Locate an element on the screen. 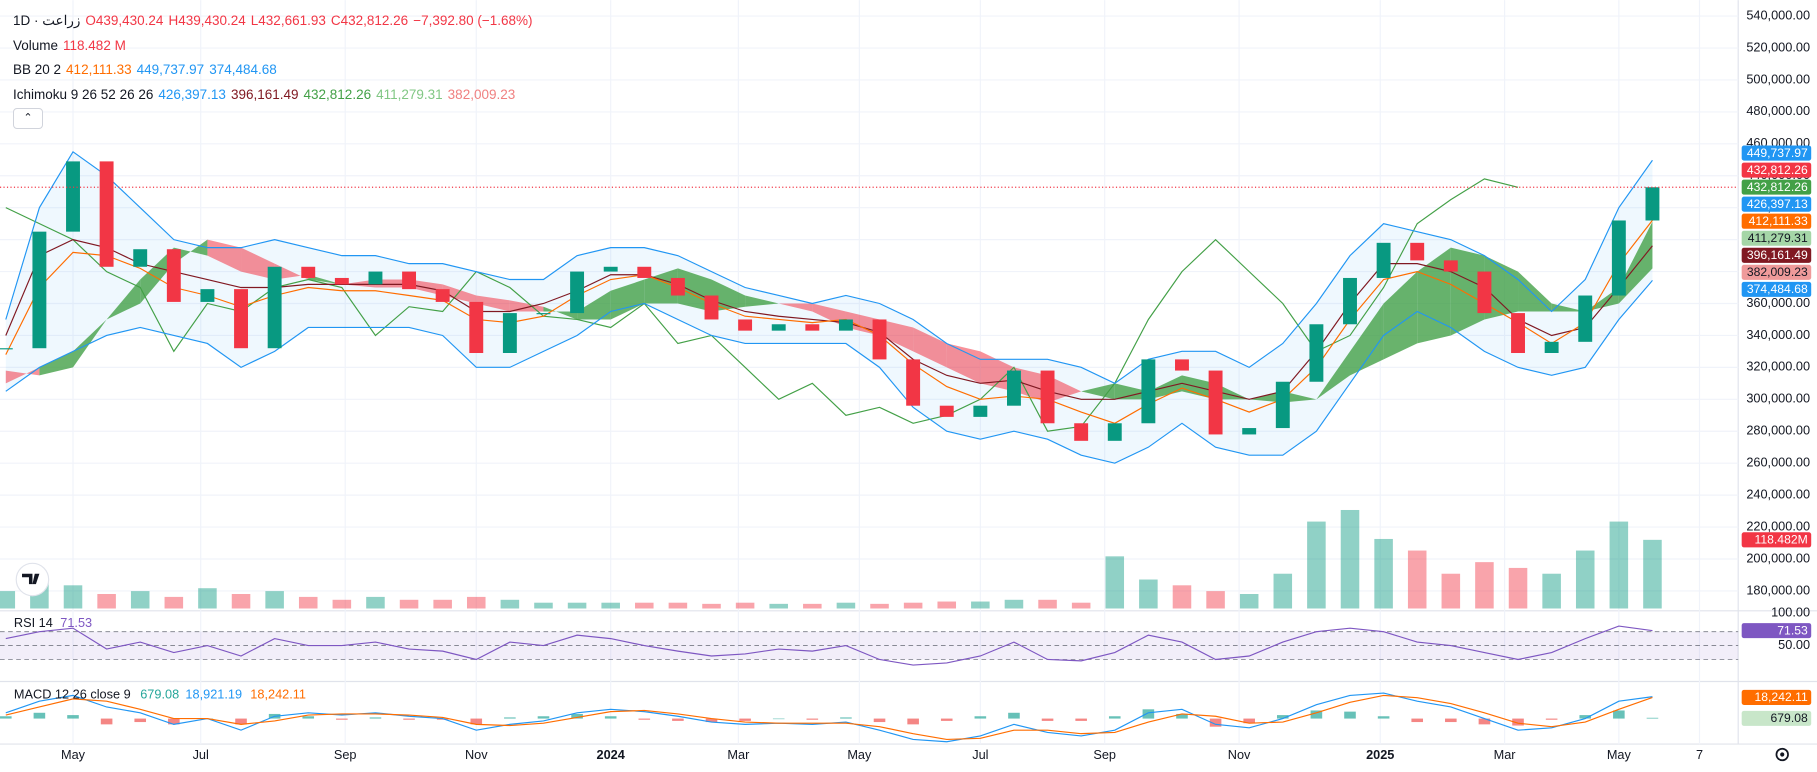 This screenshot has height=772, width=1817. settings-gear is located at coordinates (1782, 754).